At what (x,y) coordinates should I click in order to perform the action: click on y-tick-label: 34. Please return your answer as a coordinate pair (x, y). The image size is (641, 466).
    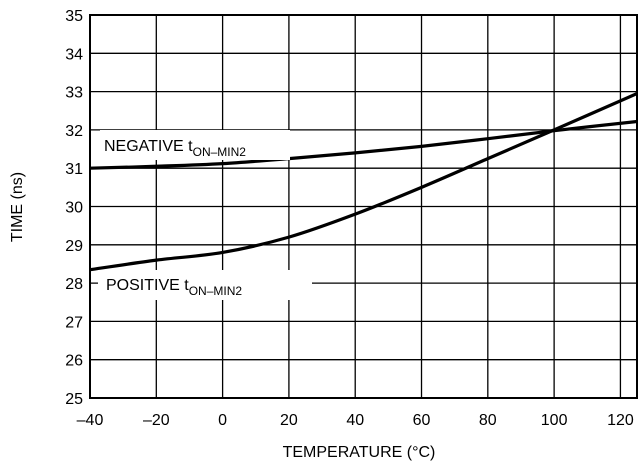
    Looking at the image, I should click on (74, 54).